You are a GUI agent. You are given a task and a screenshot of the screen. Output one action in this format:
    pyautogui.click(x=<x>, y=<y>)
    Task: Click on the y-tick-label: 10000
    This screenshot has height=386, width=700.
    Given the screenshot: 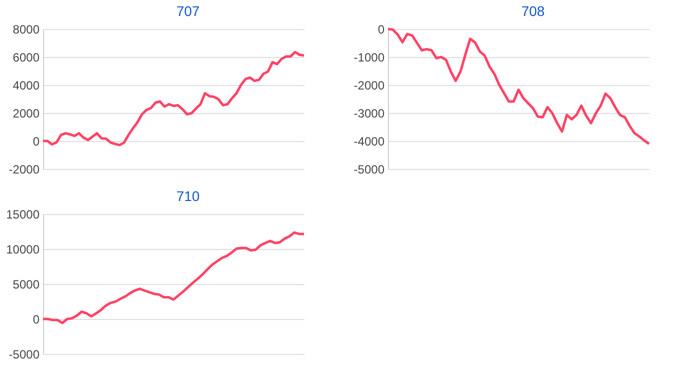 What is the action you would take?
    pyautogui.click(x=23, y=249)
    